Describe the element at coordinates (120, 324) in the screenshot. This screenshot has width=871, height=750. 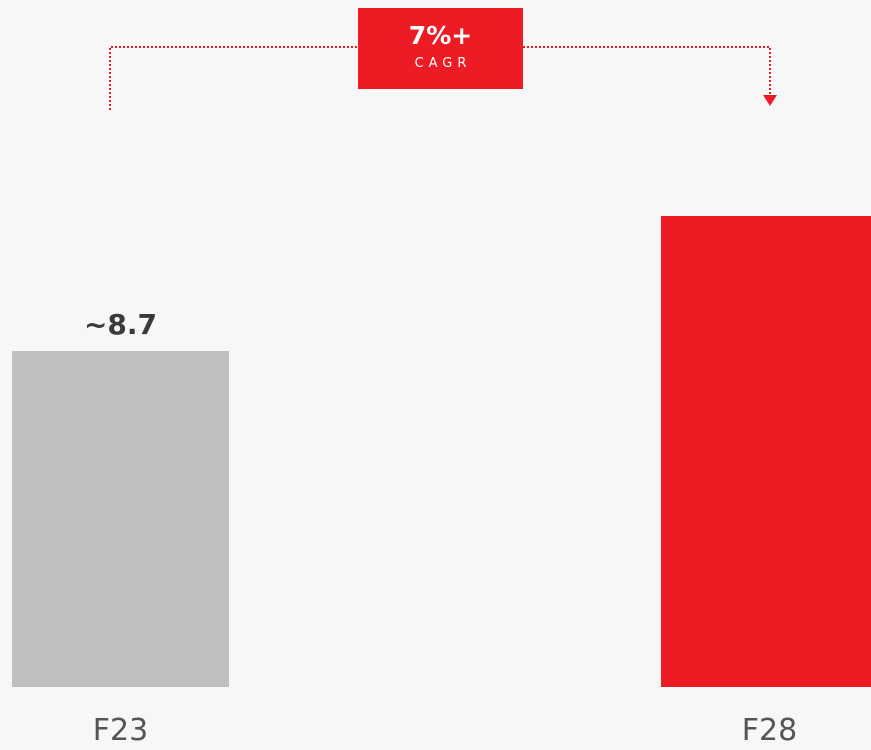
I see `bar-value-label-f23: ~8.7` at that location.